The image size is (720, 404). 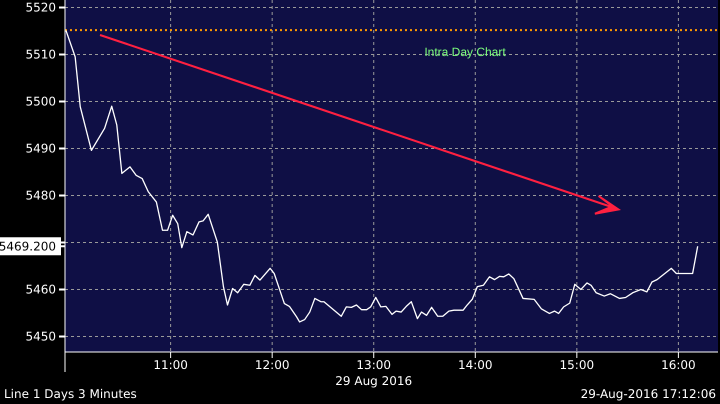 What do you see at coordinates (40, 336) in the screenshot?
I see `y-tick-label: 5450` at bounding box center [40, 336].